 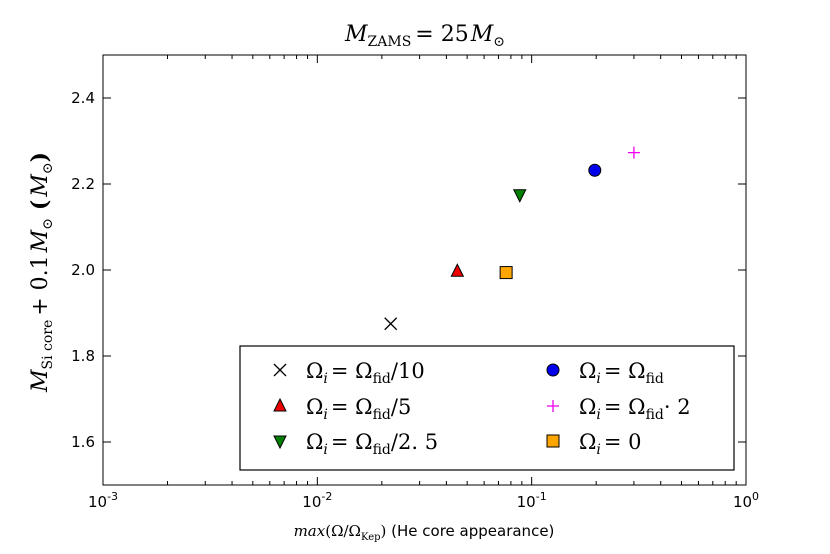 I want to click on x-axis-label: max(Ω/ΩKep) (He core appearance), so click(x=424, y=532).